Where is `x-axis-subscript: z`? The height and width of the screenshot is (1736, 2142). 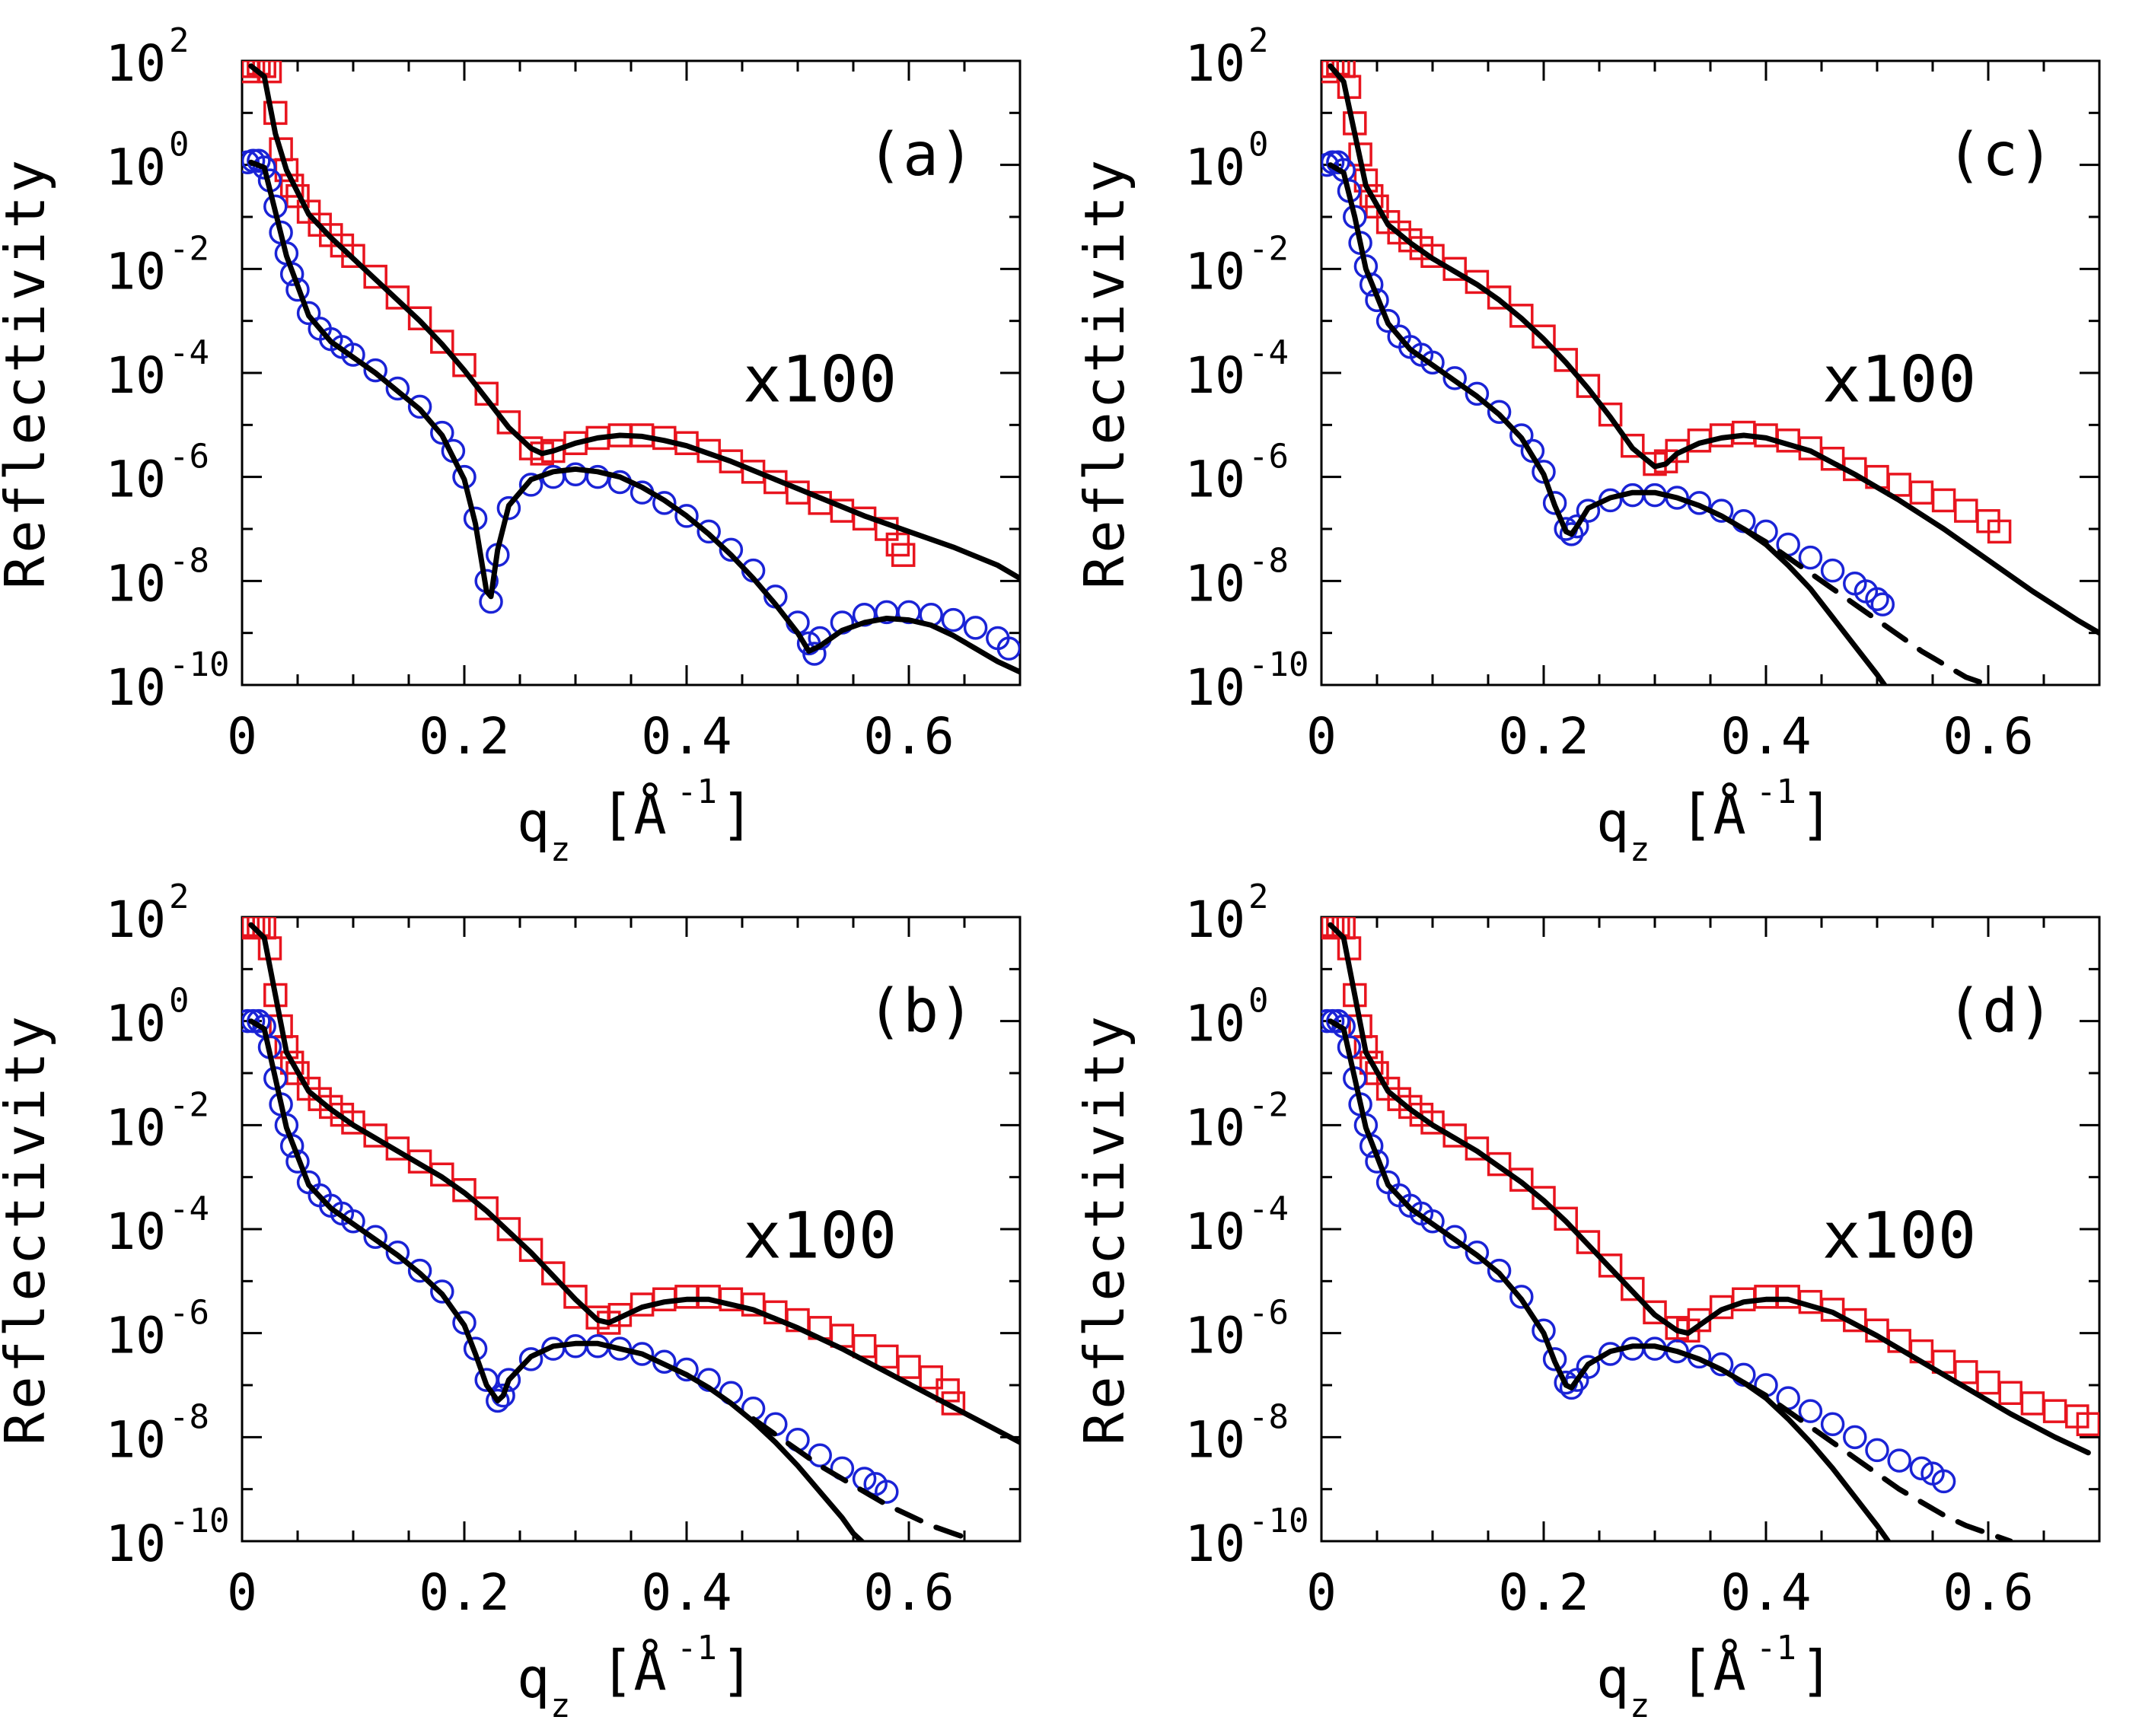 x-axis-subscript: z is located at coordinates (560, 849).